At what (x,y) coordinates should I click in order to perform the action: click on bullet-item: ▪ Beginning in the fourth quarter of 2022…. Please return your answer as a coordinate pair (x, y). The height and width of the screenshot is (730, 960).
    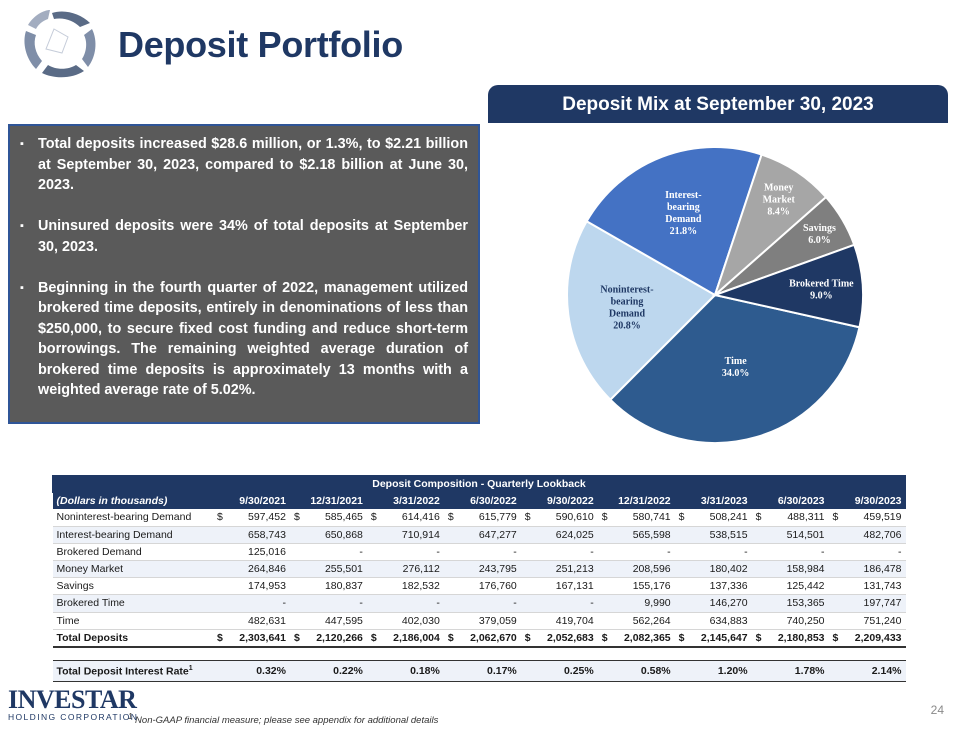
    Looking at the image, I should click on (244, 339).